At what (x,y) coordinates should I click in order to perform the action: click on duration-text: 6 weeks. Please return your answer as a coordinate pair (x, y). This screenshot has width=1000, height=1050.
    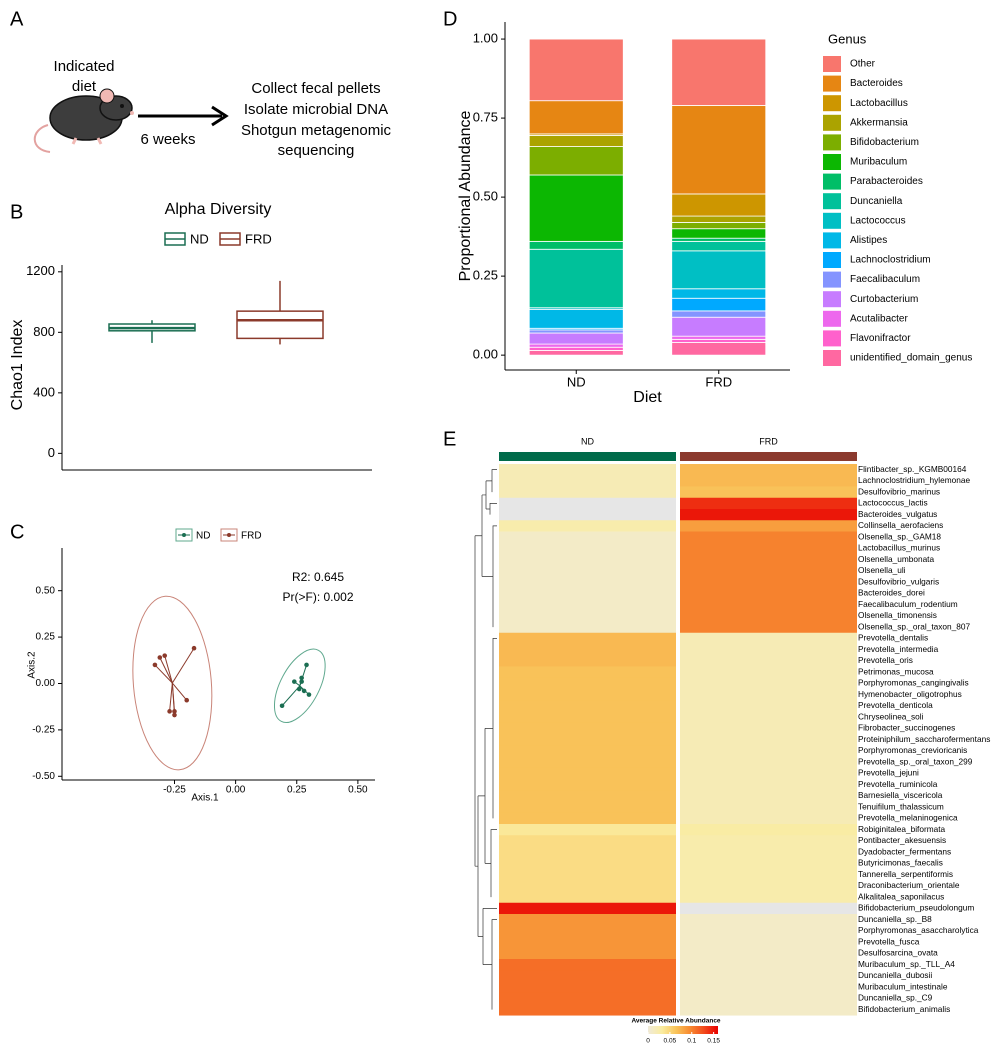
    Looking at the image, I should click on (167, 139).